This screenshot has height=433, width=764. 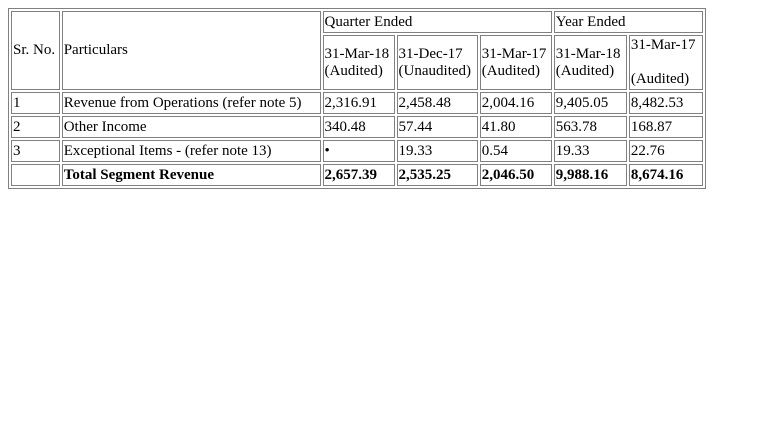 I want to click on column-header: 31-Dec-17 (Unaudited), so click(x=437, y=62).